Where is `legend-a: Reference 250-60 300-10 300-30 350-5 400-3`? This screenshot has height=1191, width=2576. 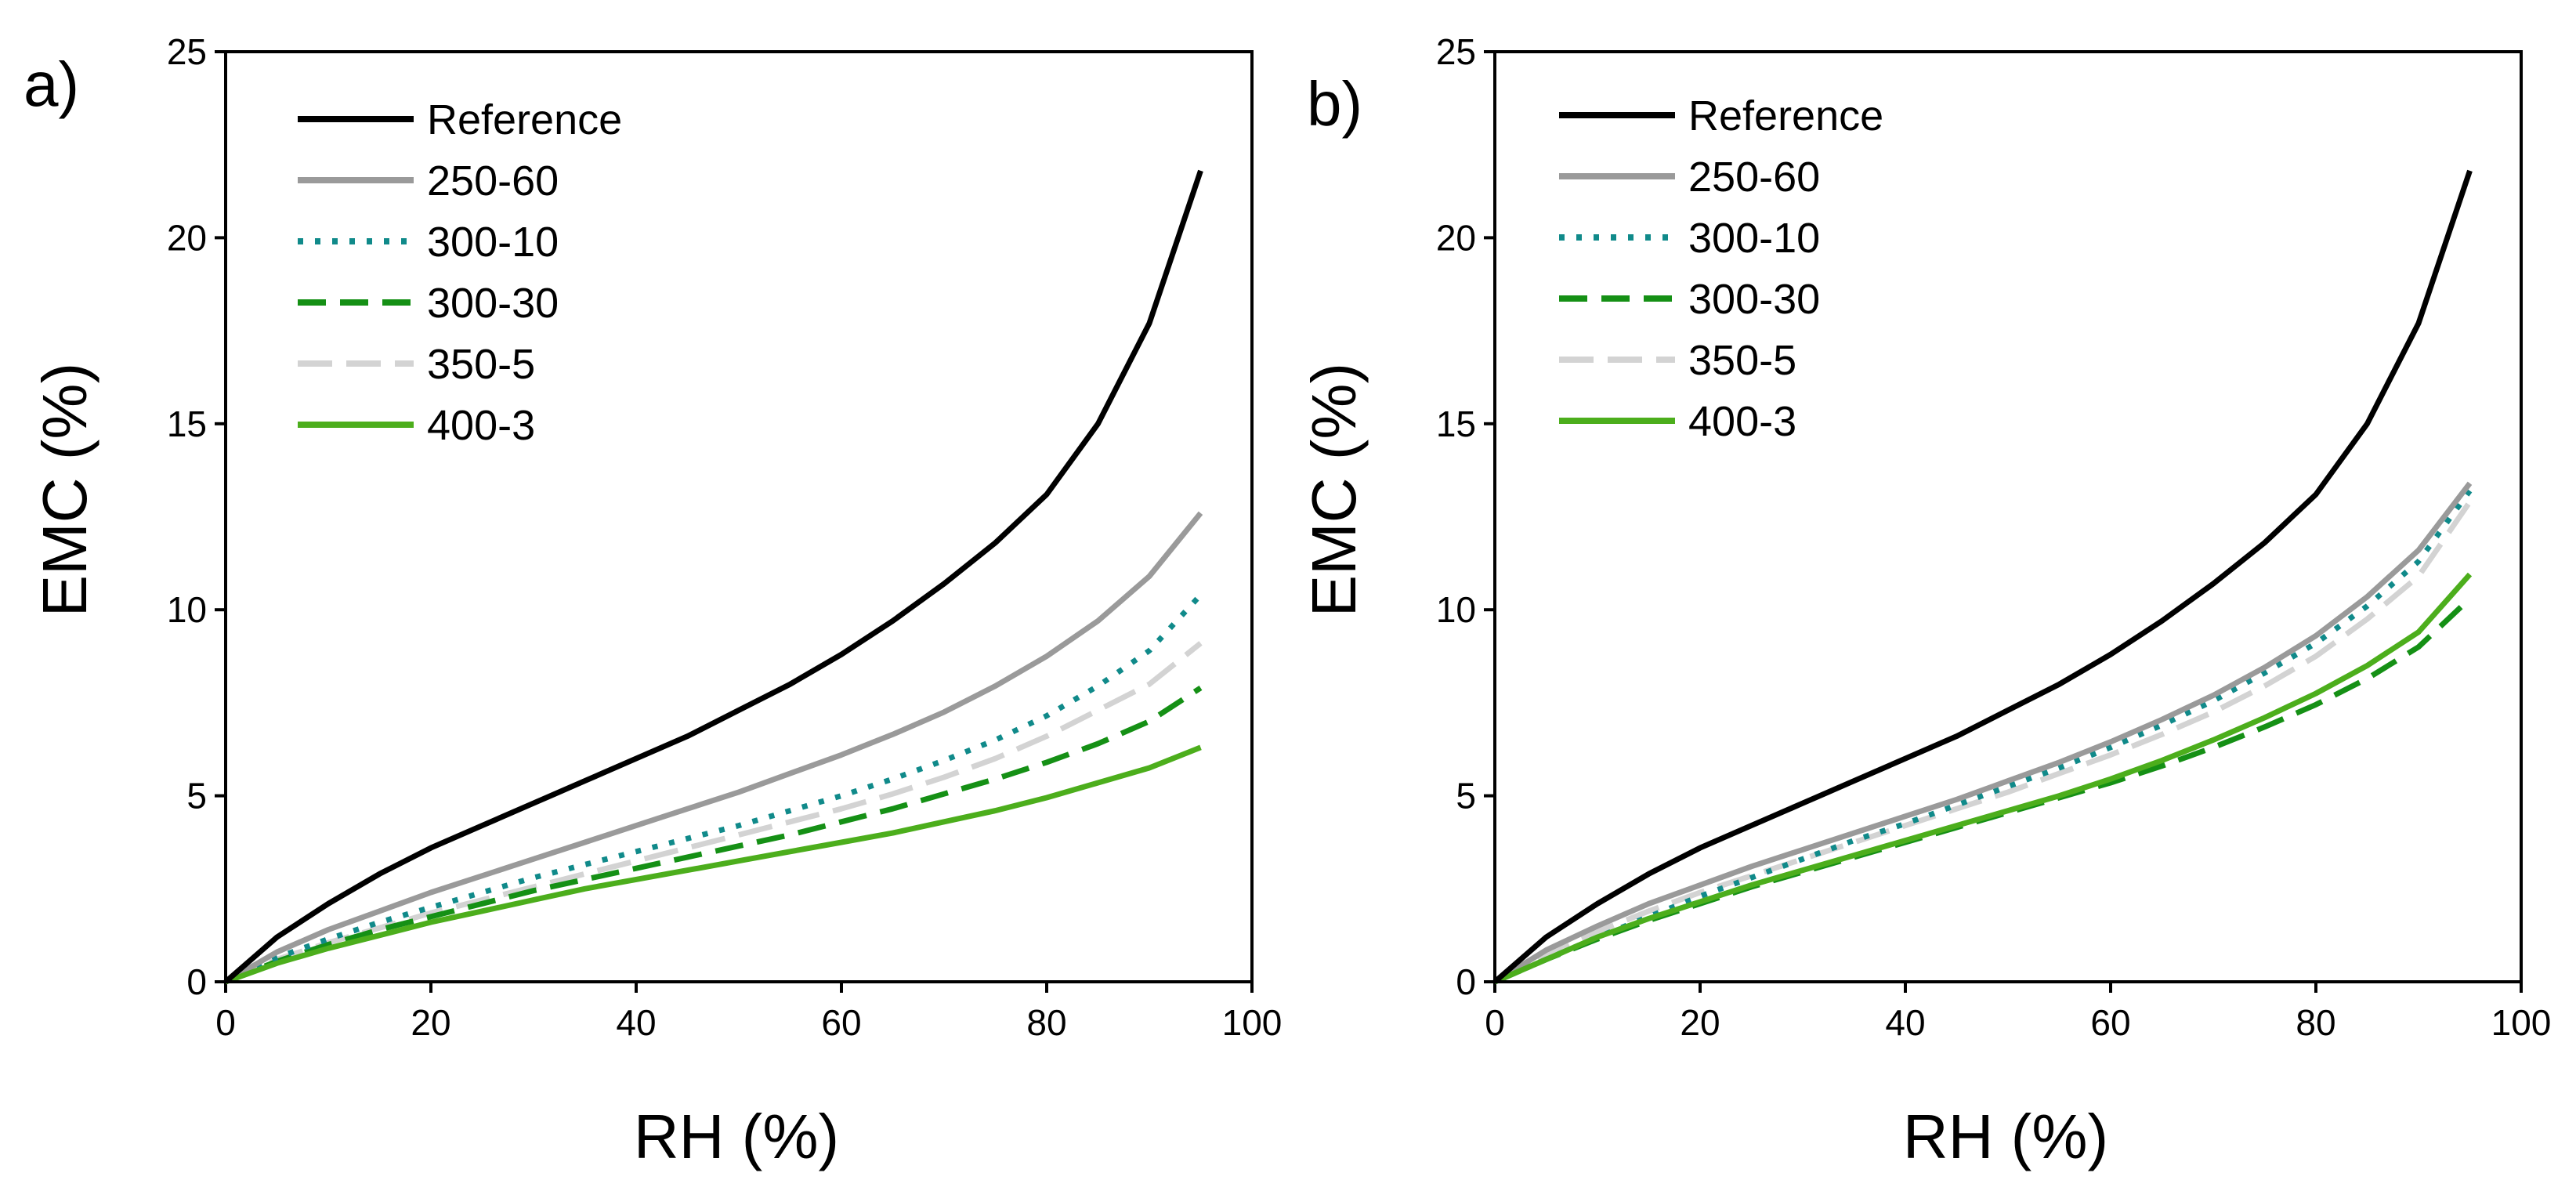 legend-a: Reference 250-60 300-10 300-30 350-5 400-3 is located at coordinates (460, 272).